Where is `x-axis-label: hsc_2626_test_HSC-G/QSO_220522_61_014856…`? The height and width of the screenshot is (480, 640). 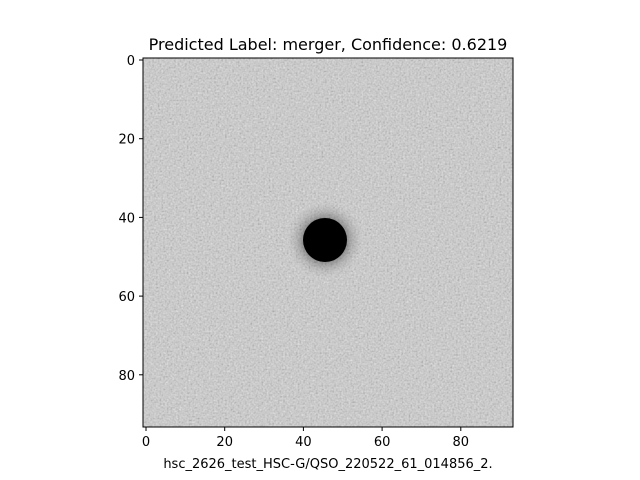 x-axis-label: hsc_2626_test_HSC-G/QSO_220522_61_014856… is located at coordinates (327, 464).